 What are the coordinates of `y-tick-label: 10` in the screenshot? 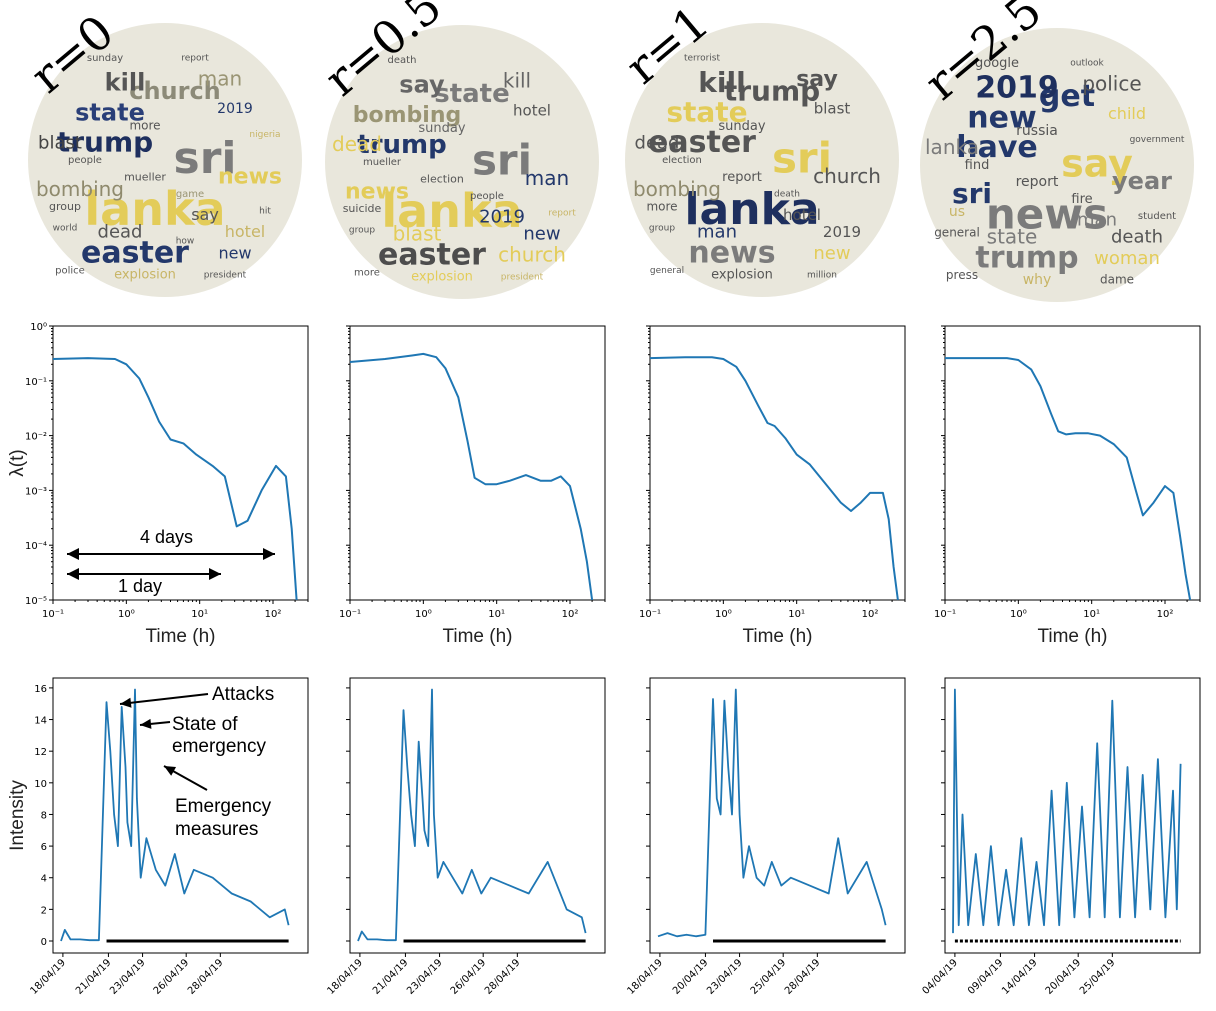 It's located at (40, 784).